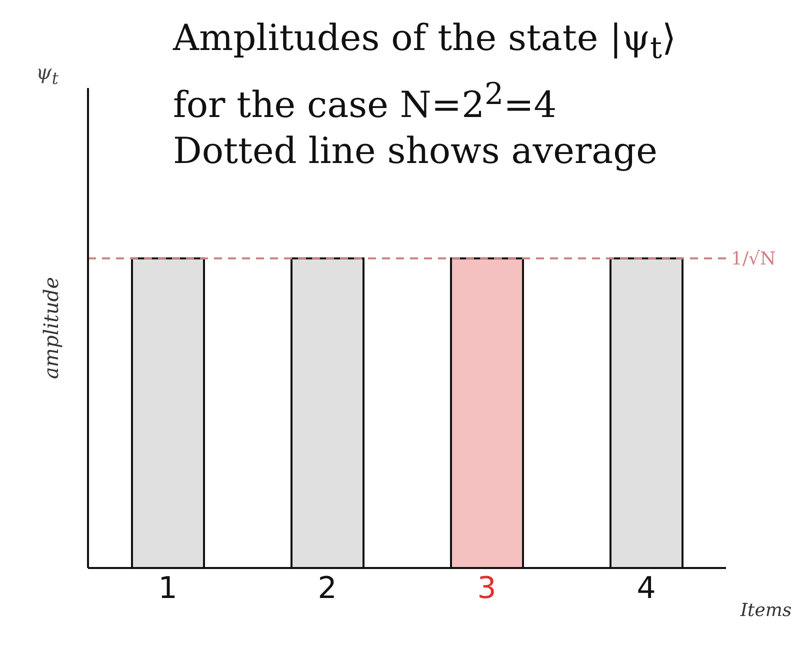 The width and height of the screenshot is (804, 651). I want to click on x-tick-label: 3, so click(486, 588).